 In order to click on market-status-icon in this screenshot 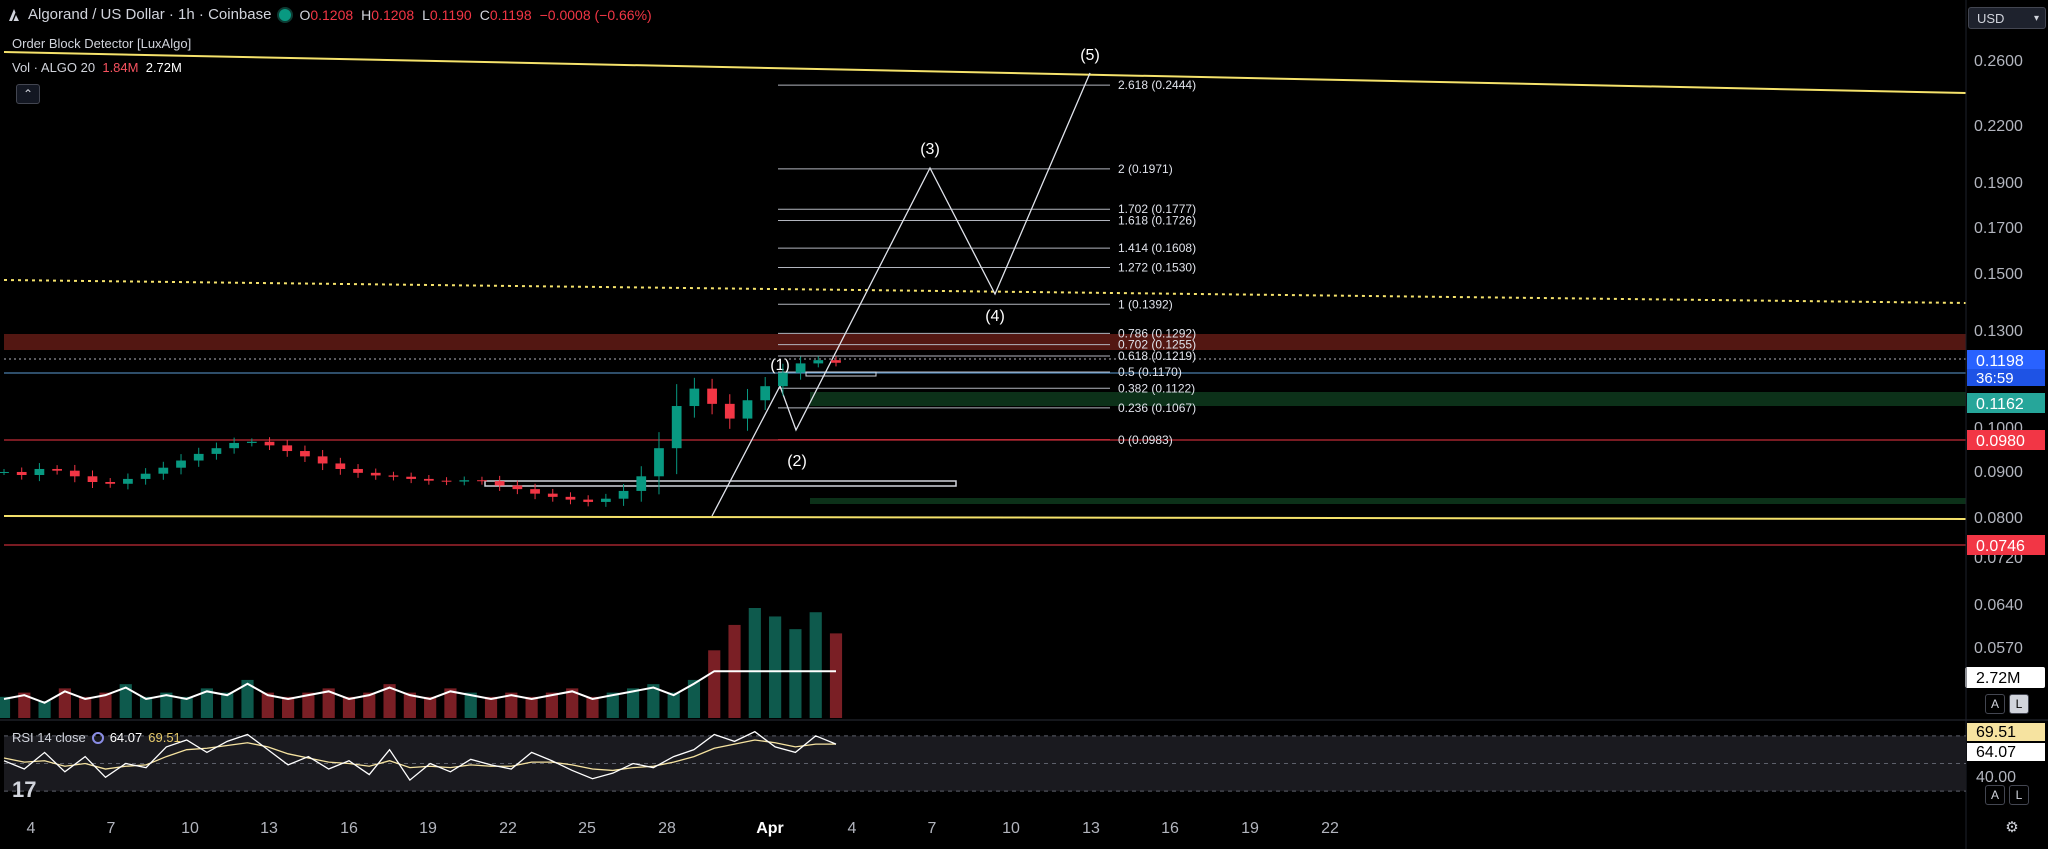, I will do `click(285, 14)`.